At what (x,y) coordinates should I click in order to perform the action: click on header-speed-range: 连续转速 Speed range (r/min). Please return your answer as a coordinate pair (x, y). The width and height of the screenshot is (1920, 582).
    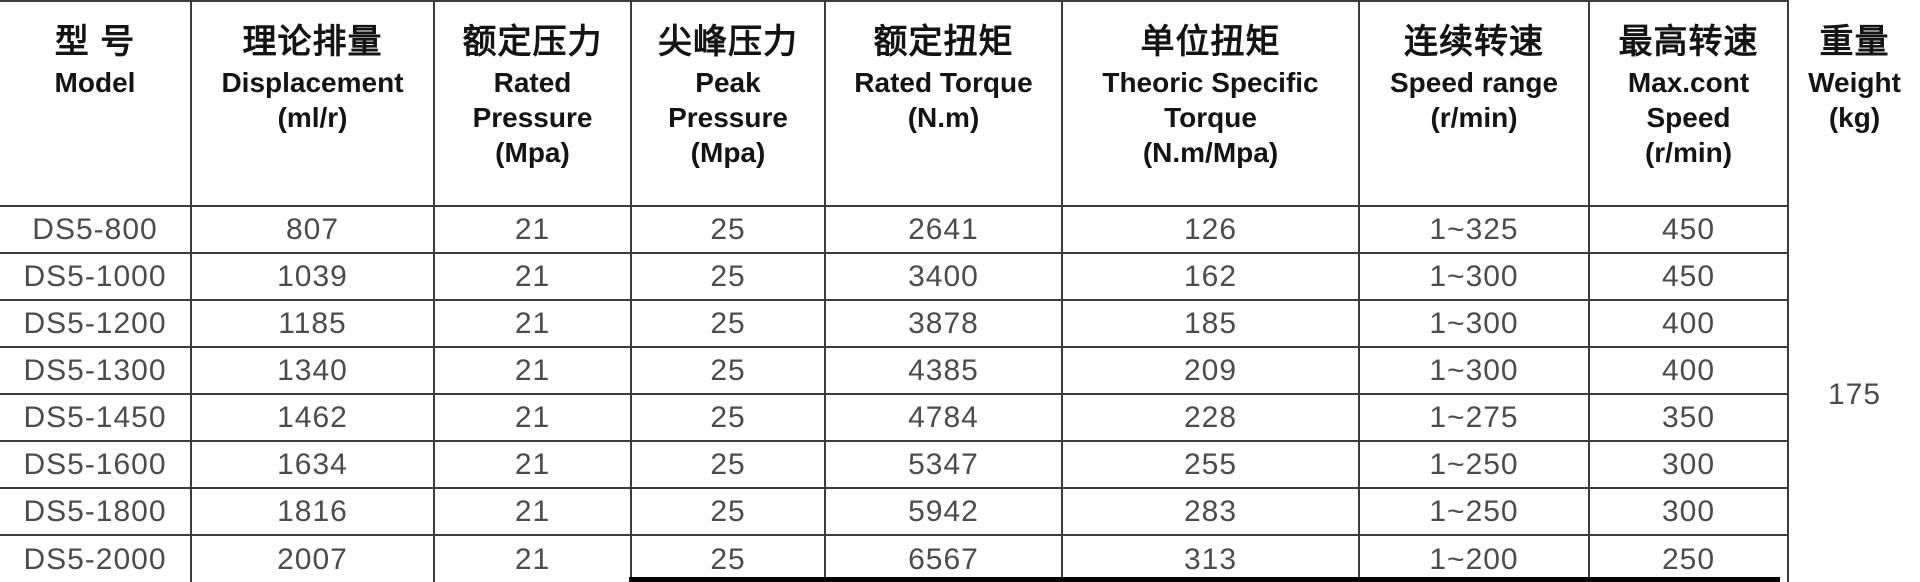
    Looking at the image, I should click on (1475, 103).